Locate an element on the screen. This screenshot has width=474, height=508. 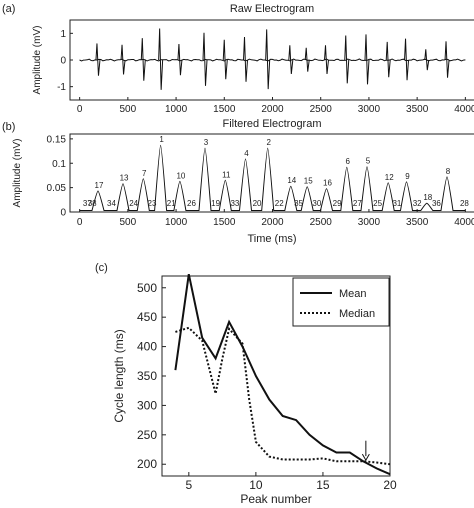
panel-a-x-ticks: 0 500 1000 1500 2000 2500 3000 3500 4000 is located at coordinates (275, 106).